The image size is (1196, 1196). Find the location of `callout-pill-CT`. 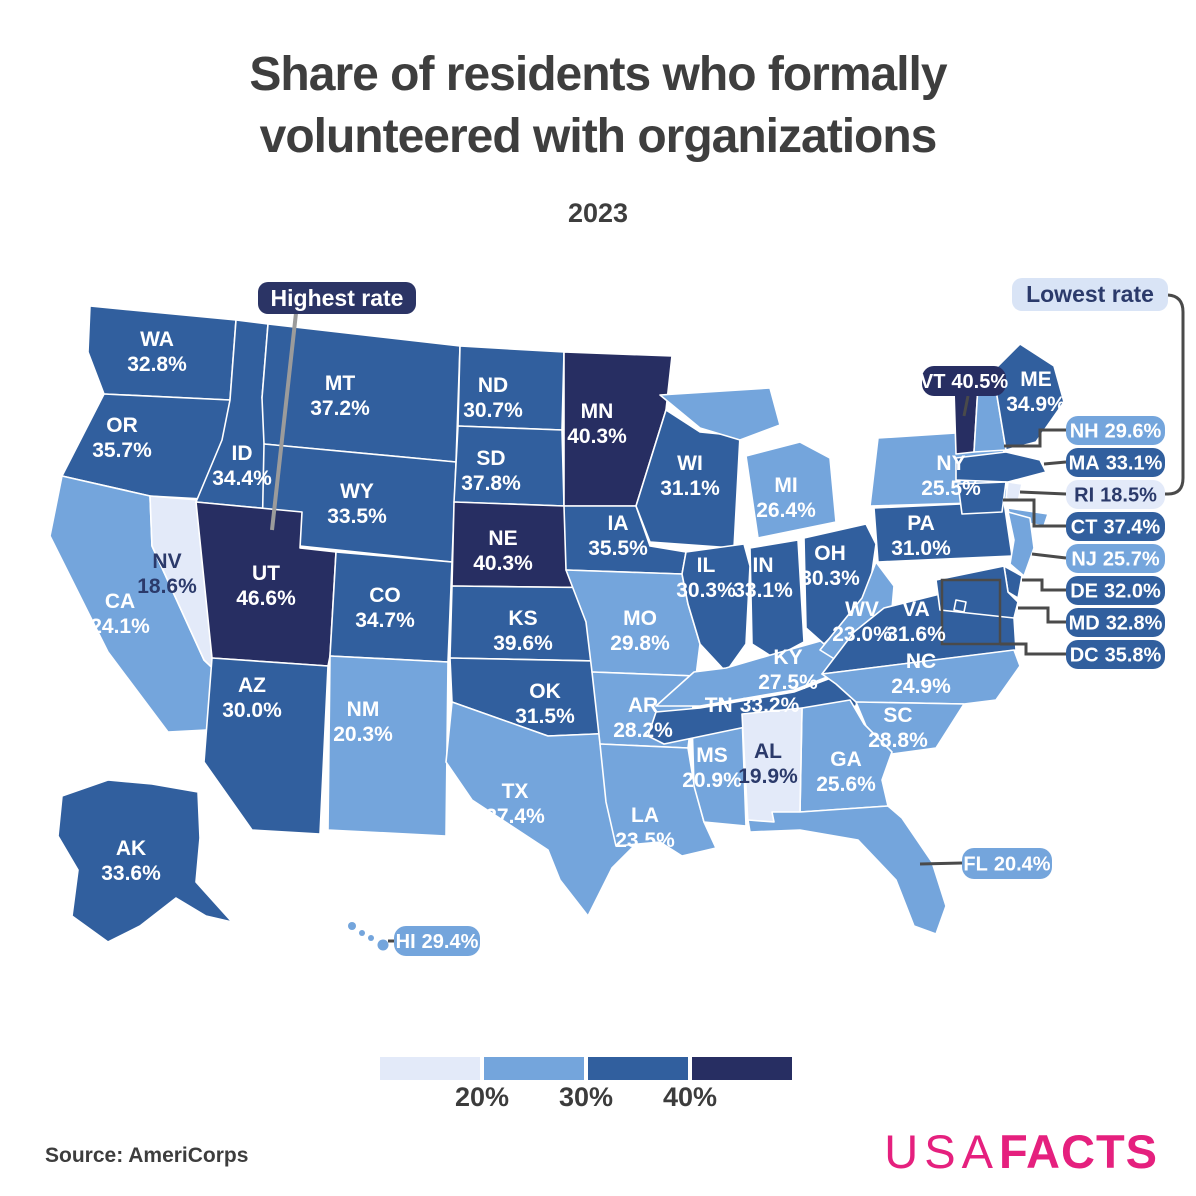

callout-pill-CT is located at coordinates (1115, 526).